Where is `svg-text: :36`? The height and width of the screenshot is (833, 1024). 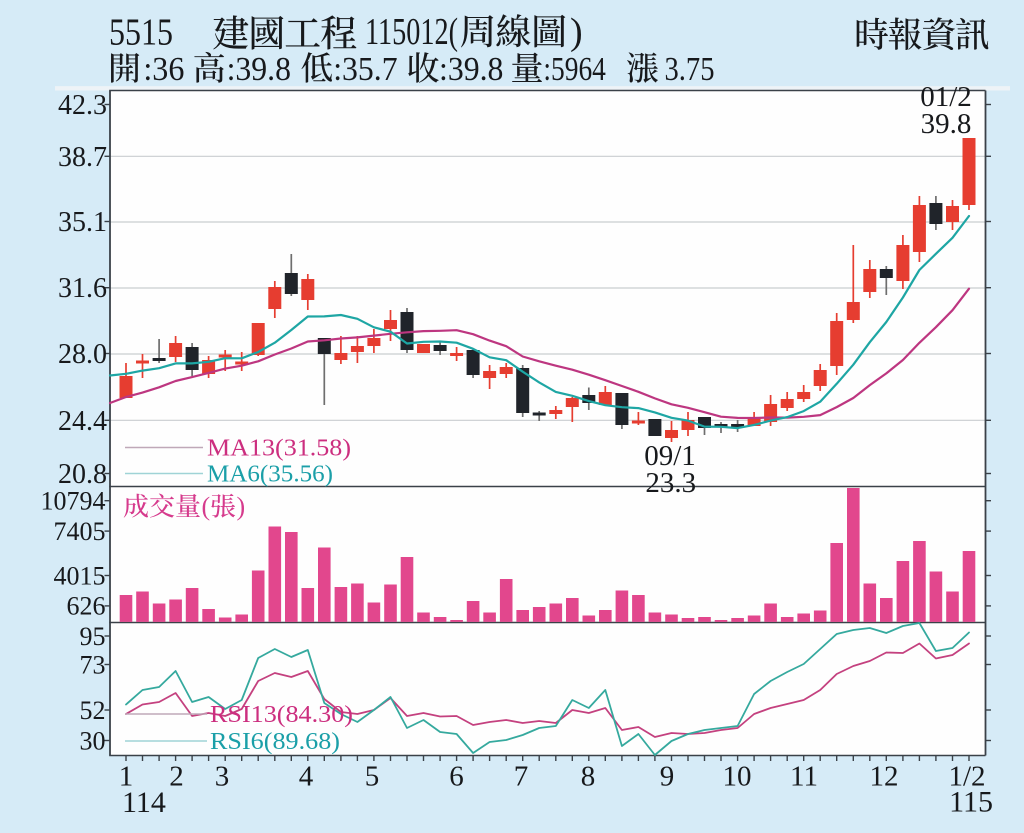
svg-text: :36 is located at coordinates (163, 69).